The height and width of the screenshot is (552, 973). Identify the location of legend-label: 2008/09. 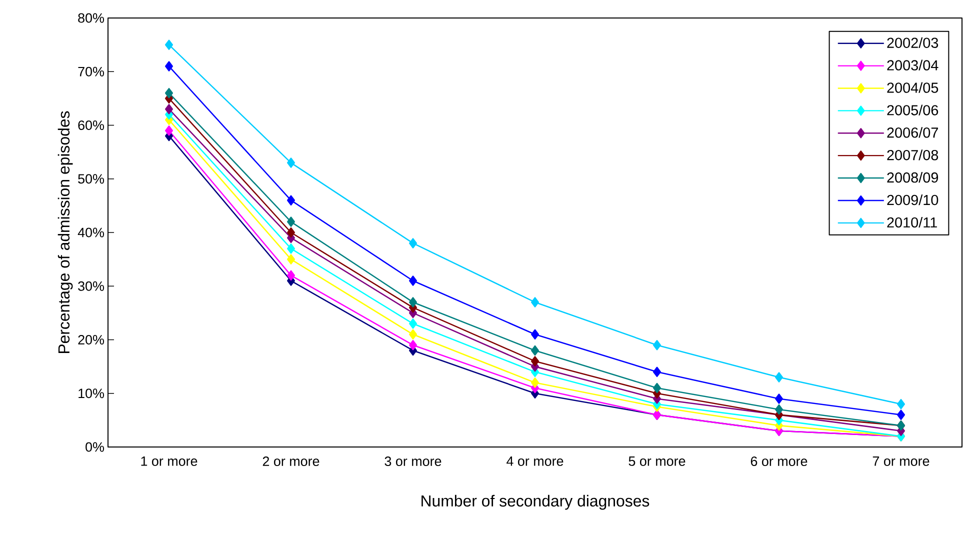
(912, 177).